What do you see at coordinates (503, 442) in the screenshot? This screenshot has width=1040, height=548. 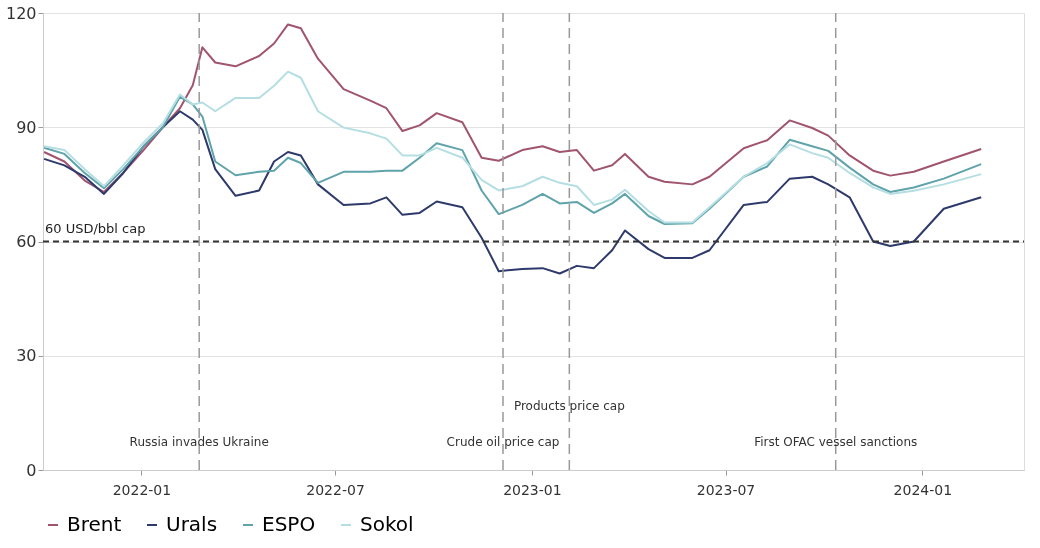 I see `ref-line-label: Crude oil price cap` at bounding box center [503, 442].